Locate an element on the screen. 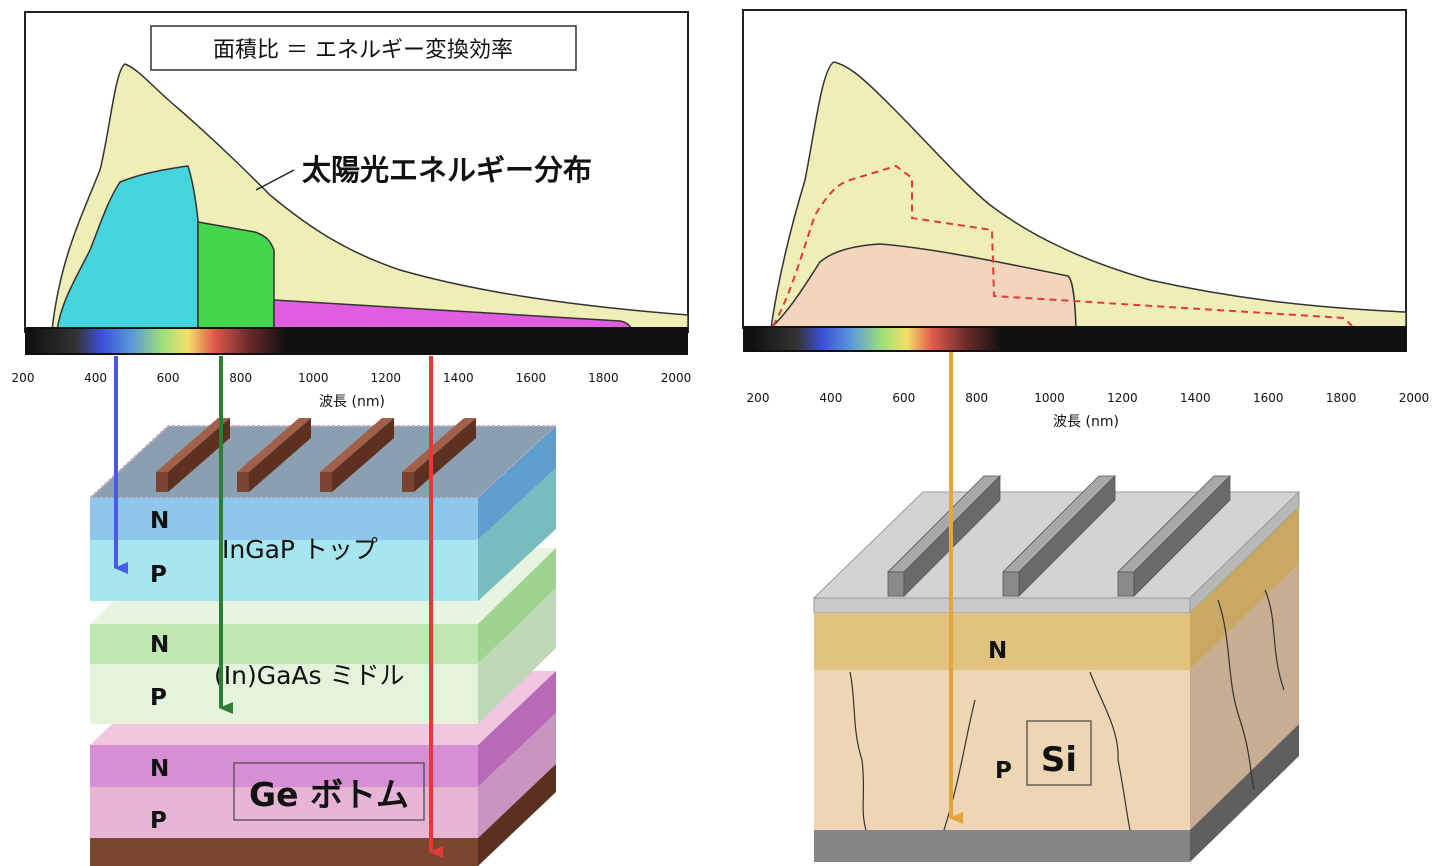 This screenshot has height=866, width=1434. ingap-p-label: P is located at coordinates (158, 575).